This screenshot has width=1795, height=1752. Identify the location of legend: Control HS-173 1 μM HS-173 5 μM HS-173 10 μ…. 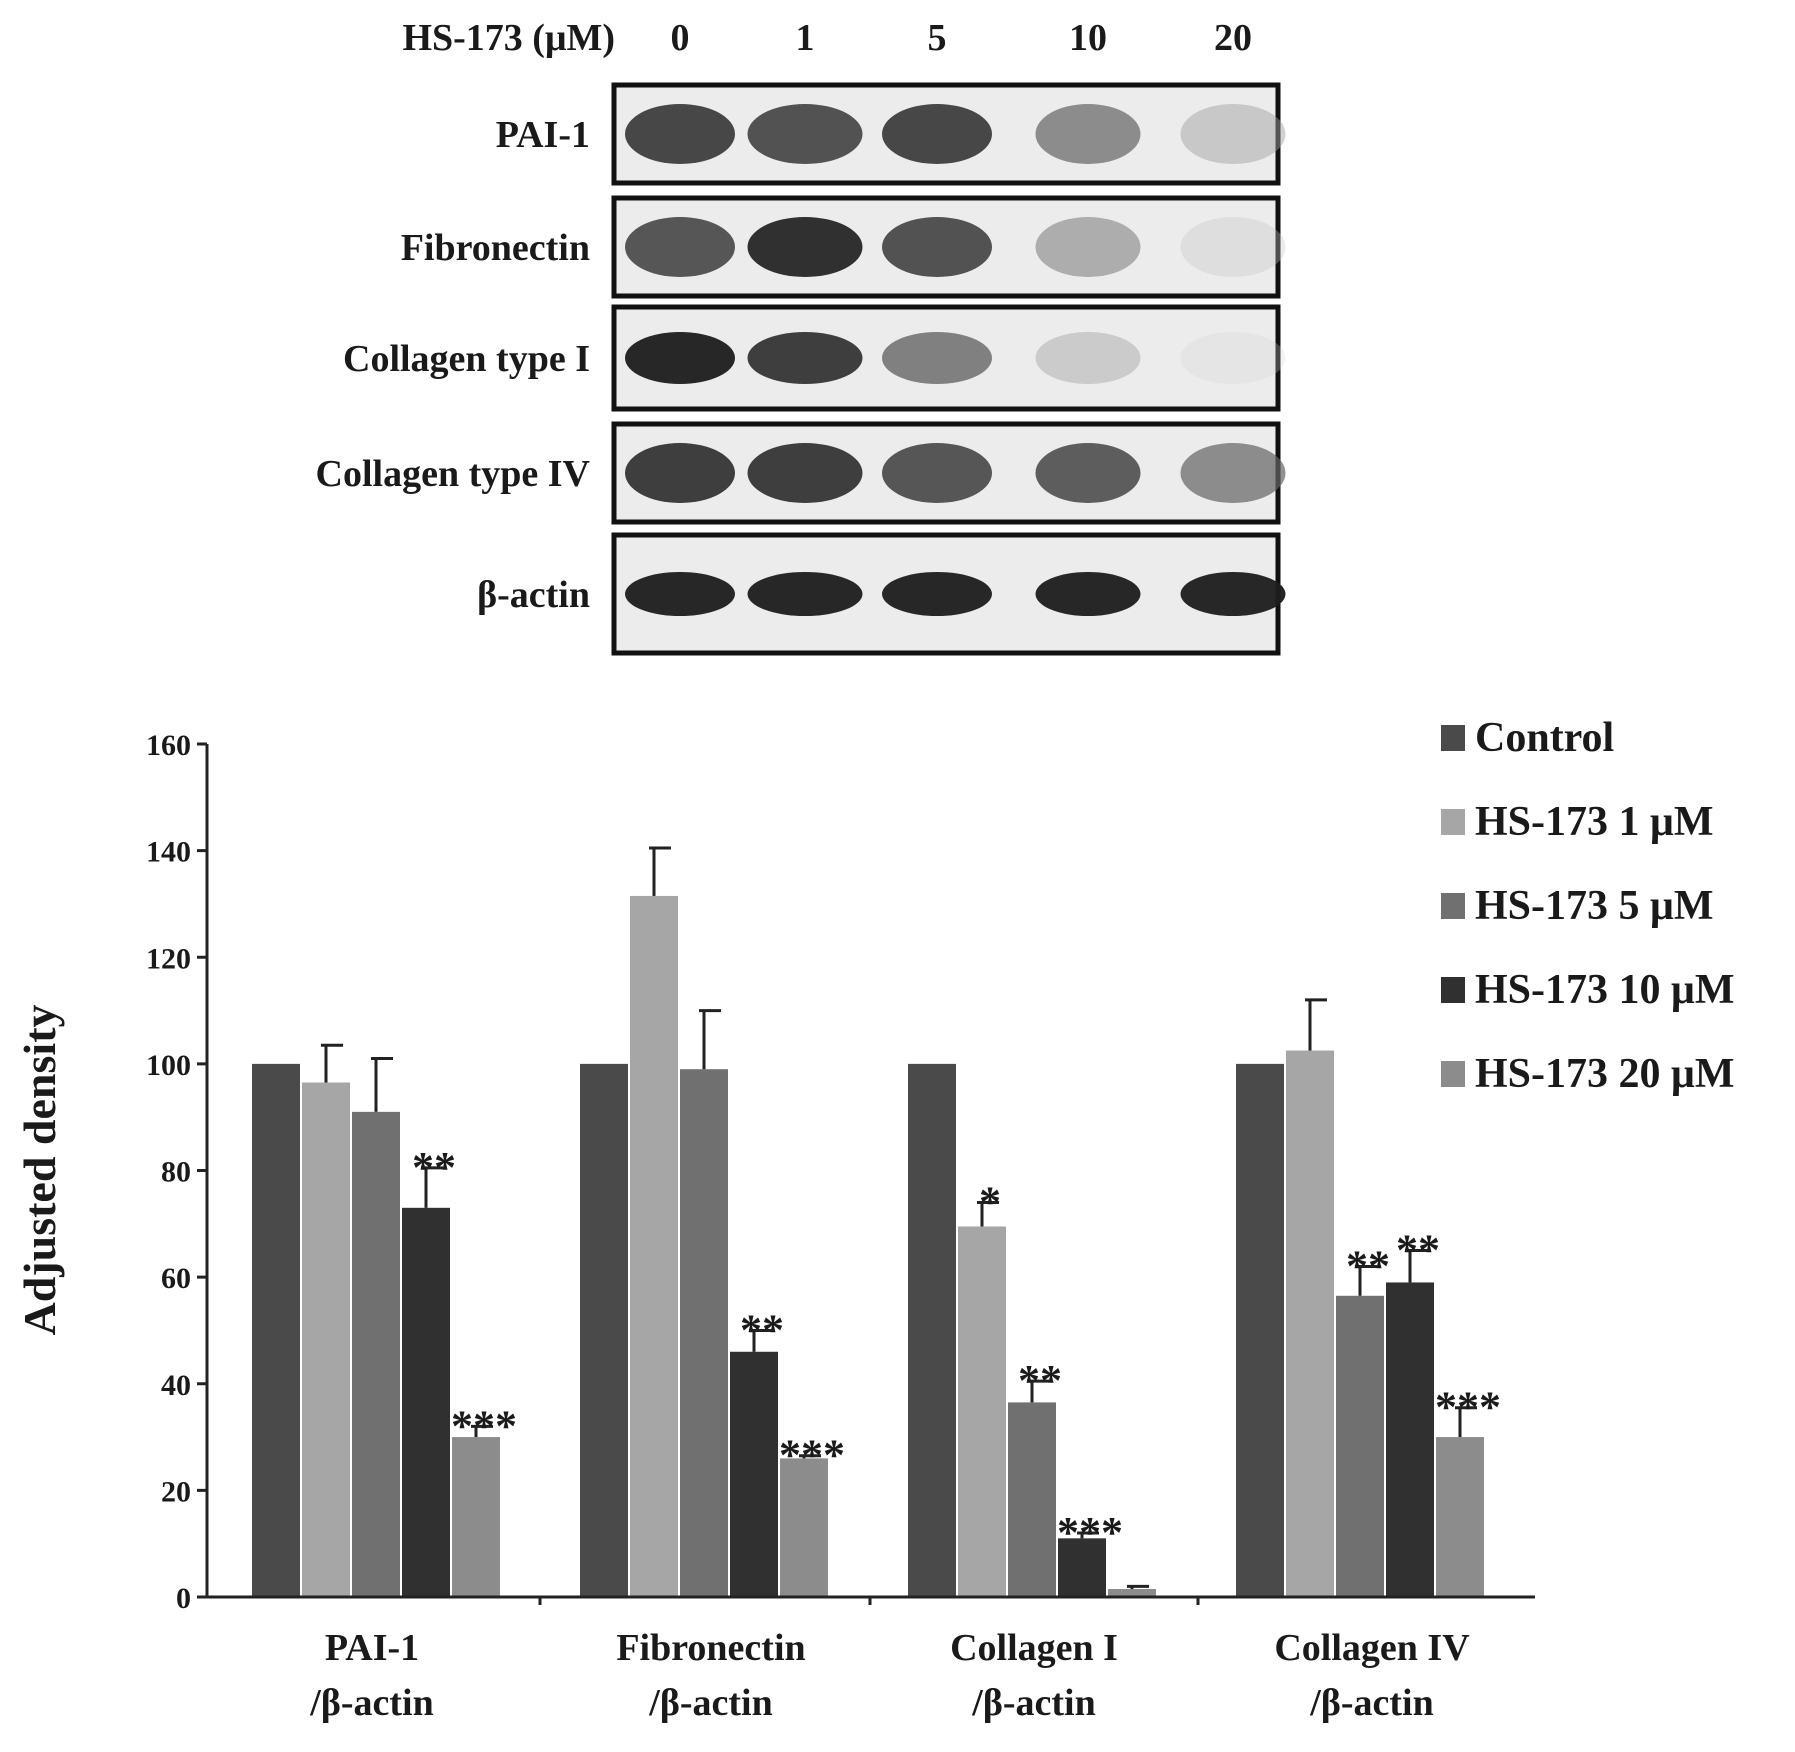
(1587, 906).